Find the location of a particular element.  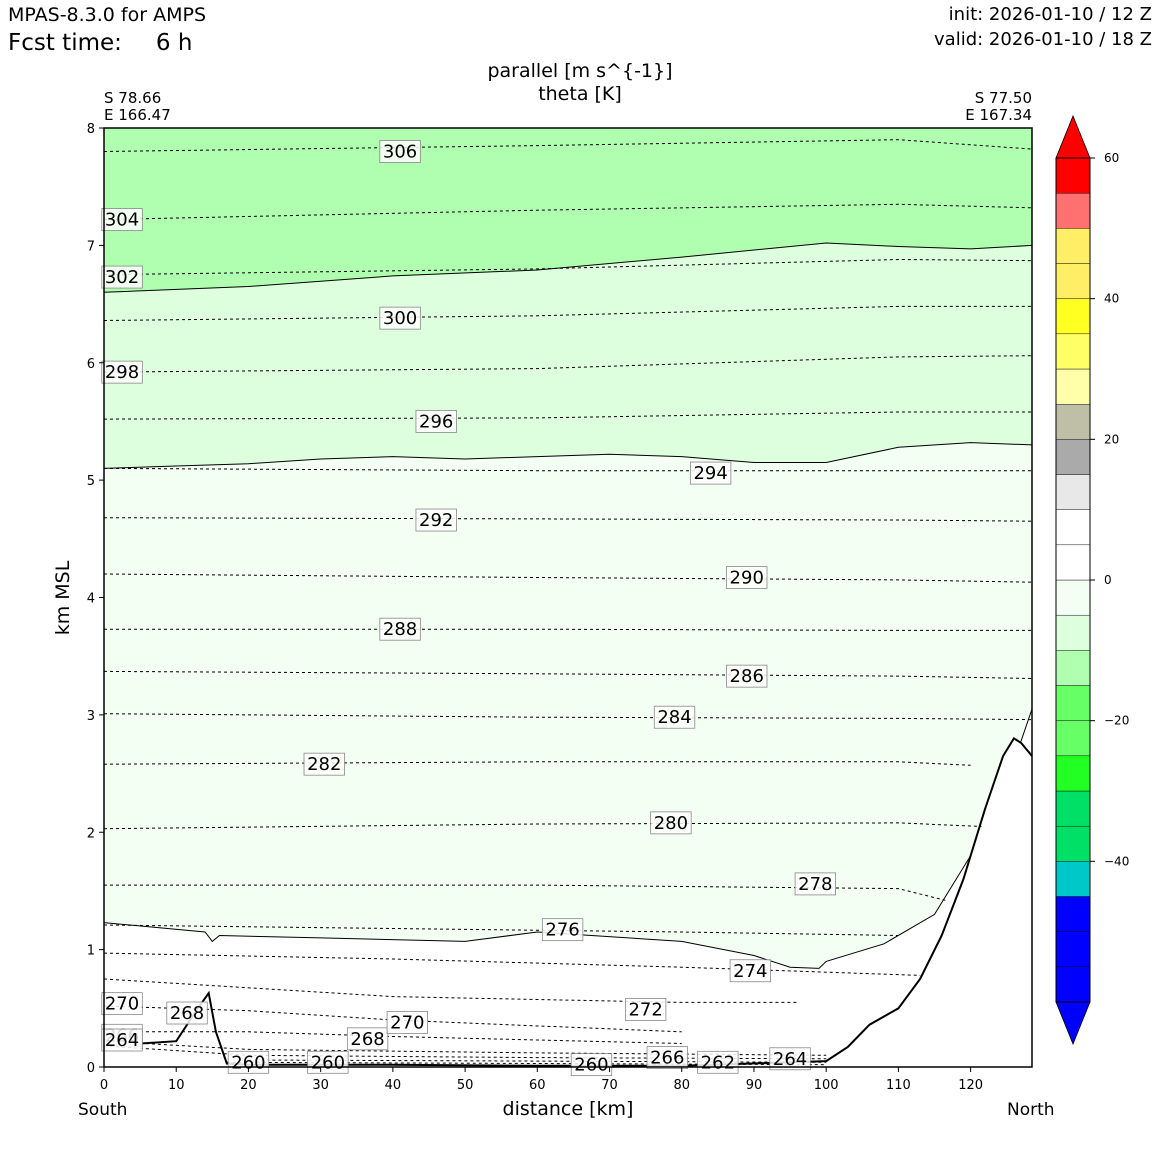

model-title: MPAS-8.3.0 for AMPS is located at coordinates (107, 15).